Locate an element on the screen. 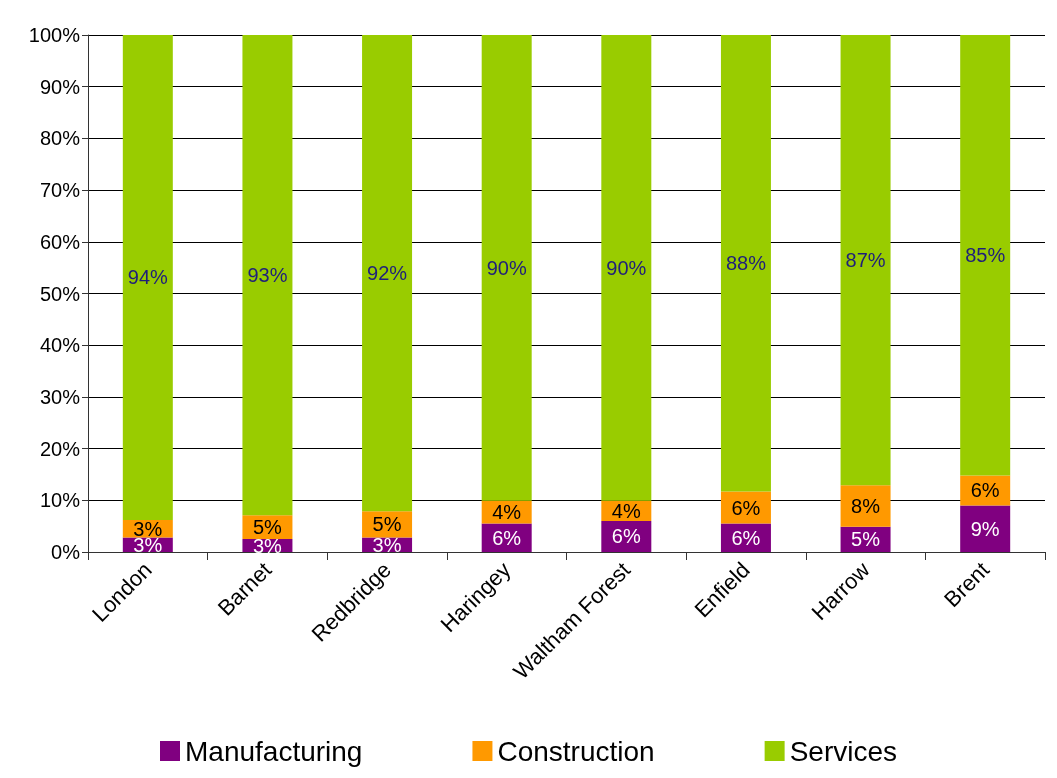 Image resolution: width=1057 pixels, height=778 pixels. data-label: 92% is located at coordinates (387, 273).